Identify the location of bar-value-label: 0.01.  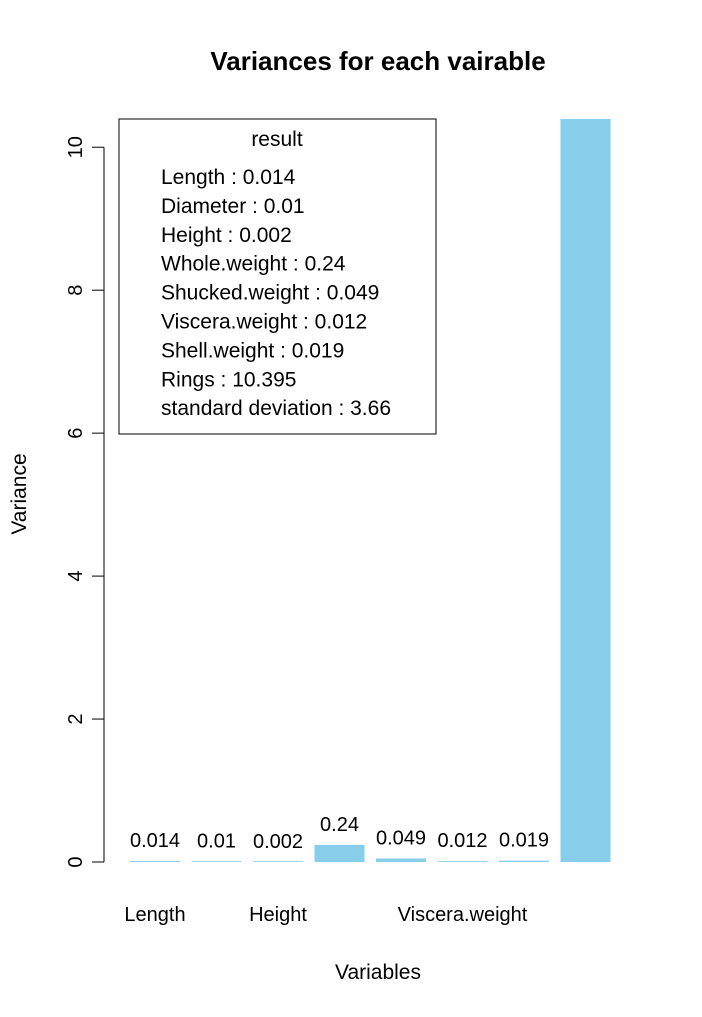
(216, 841).